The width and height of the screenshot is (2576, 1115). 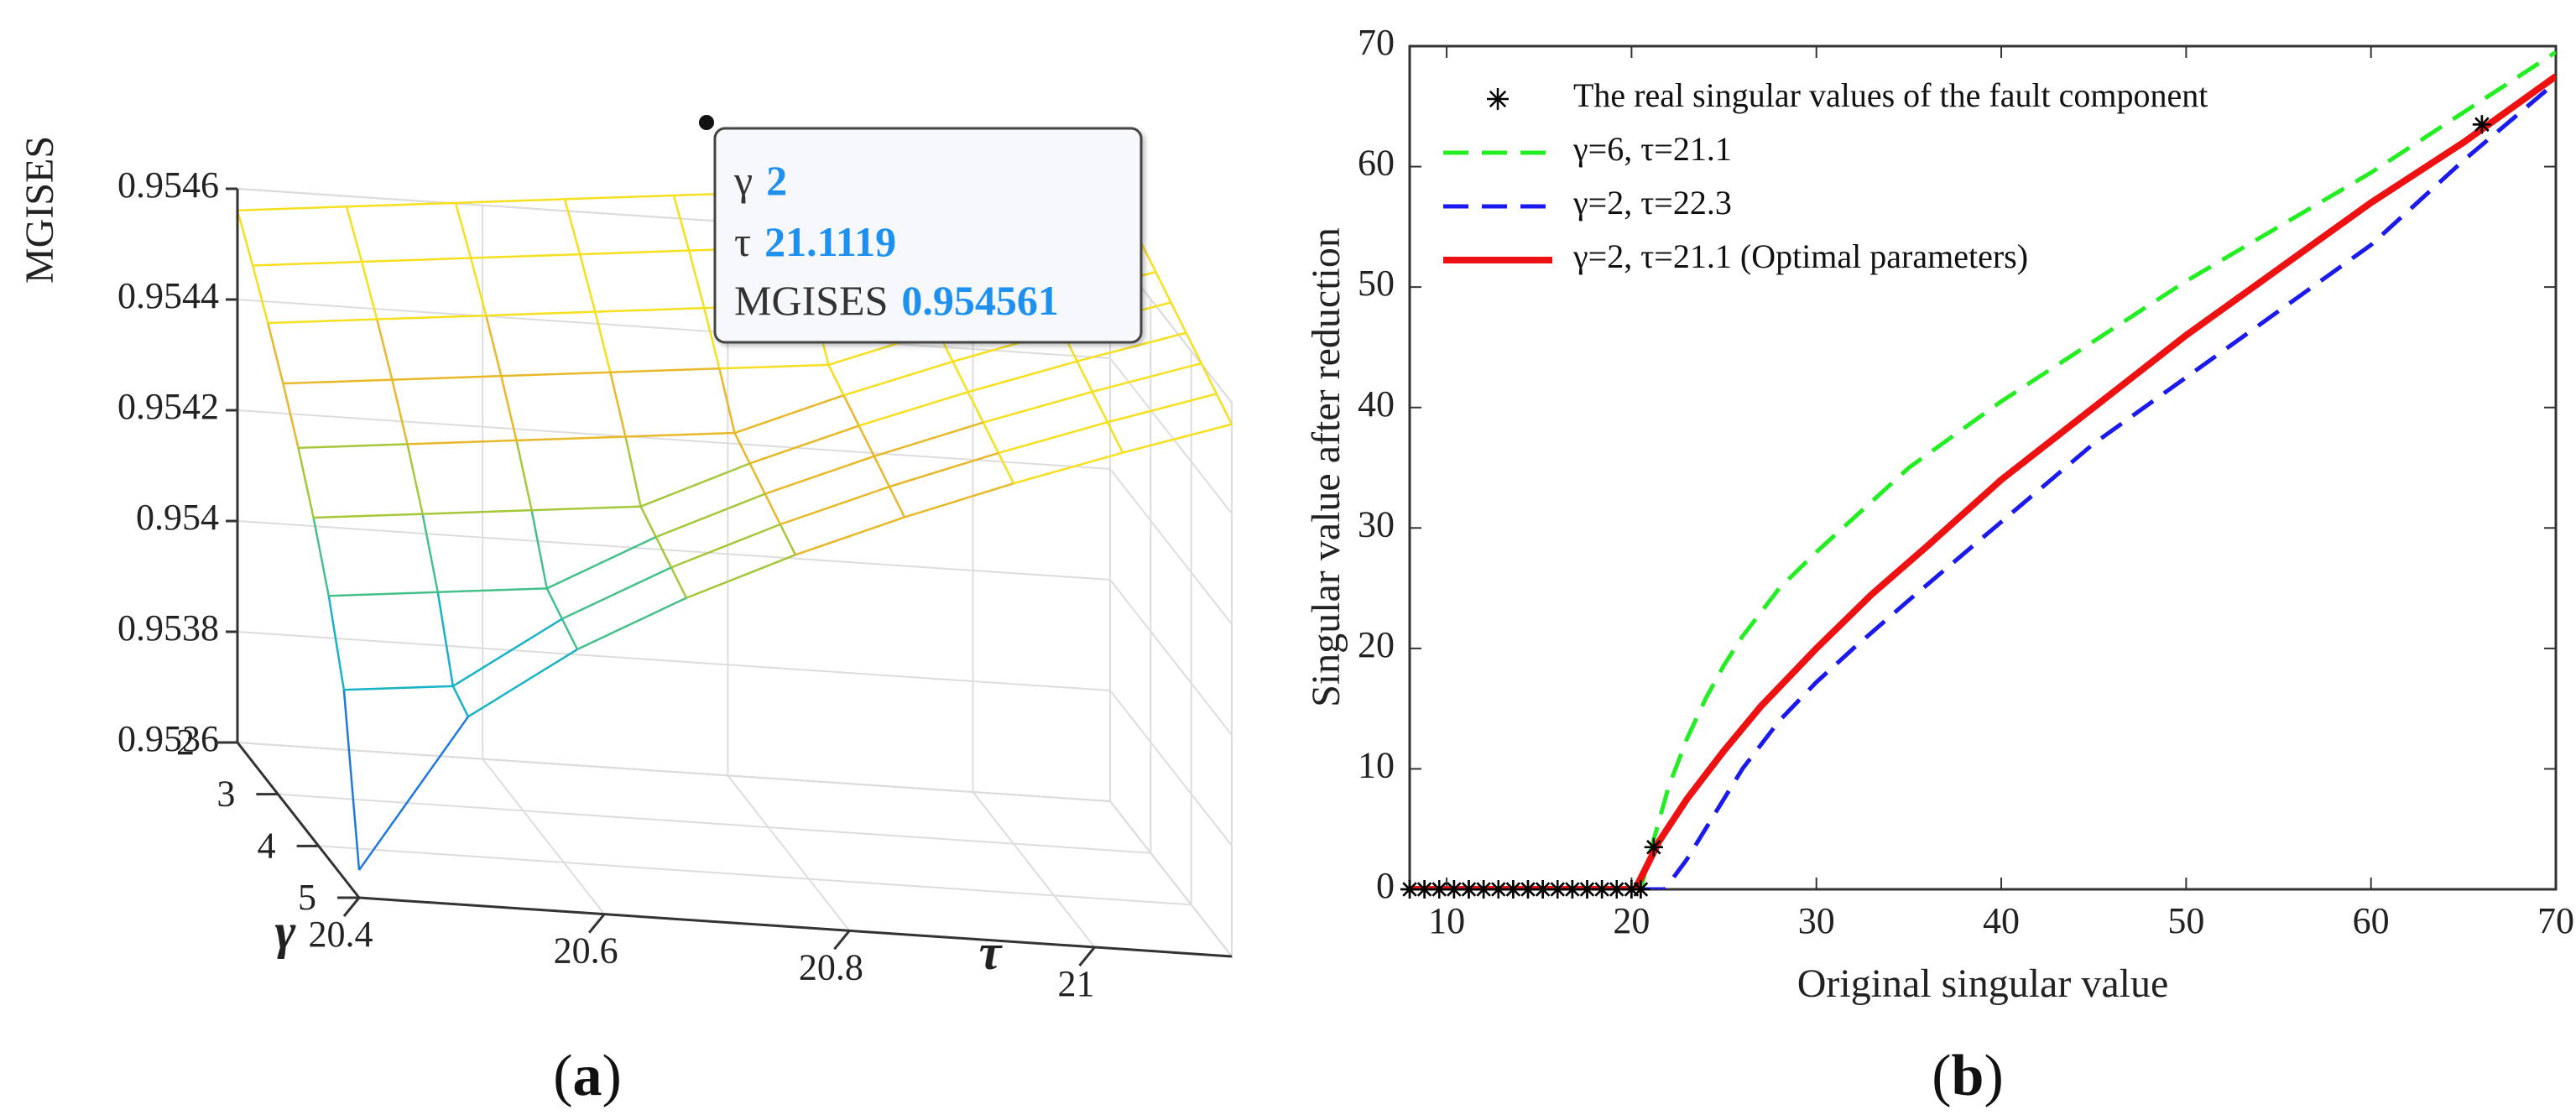 I want to click on y-tick-label: 70, so click(x=1376, y=42).